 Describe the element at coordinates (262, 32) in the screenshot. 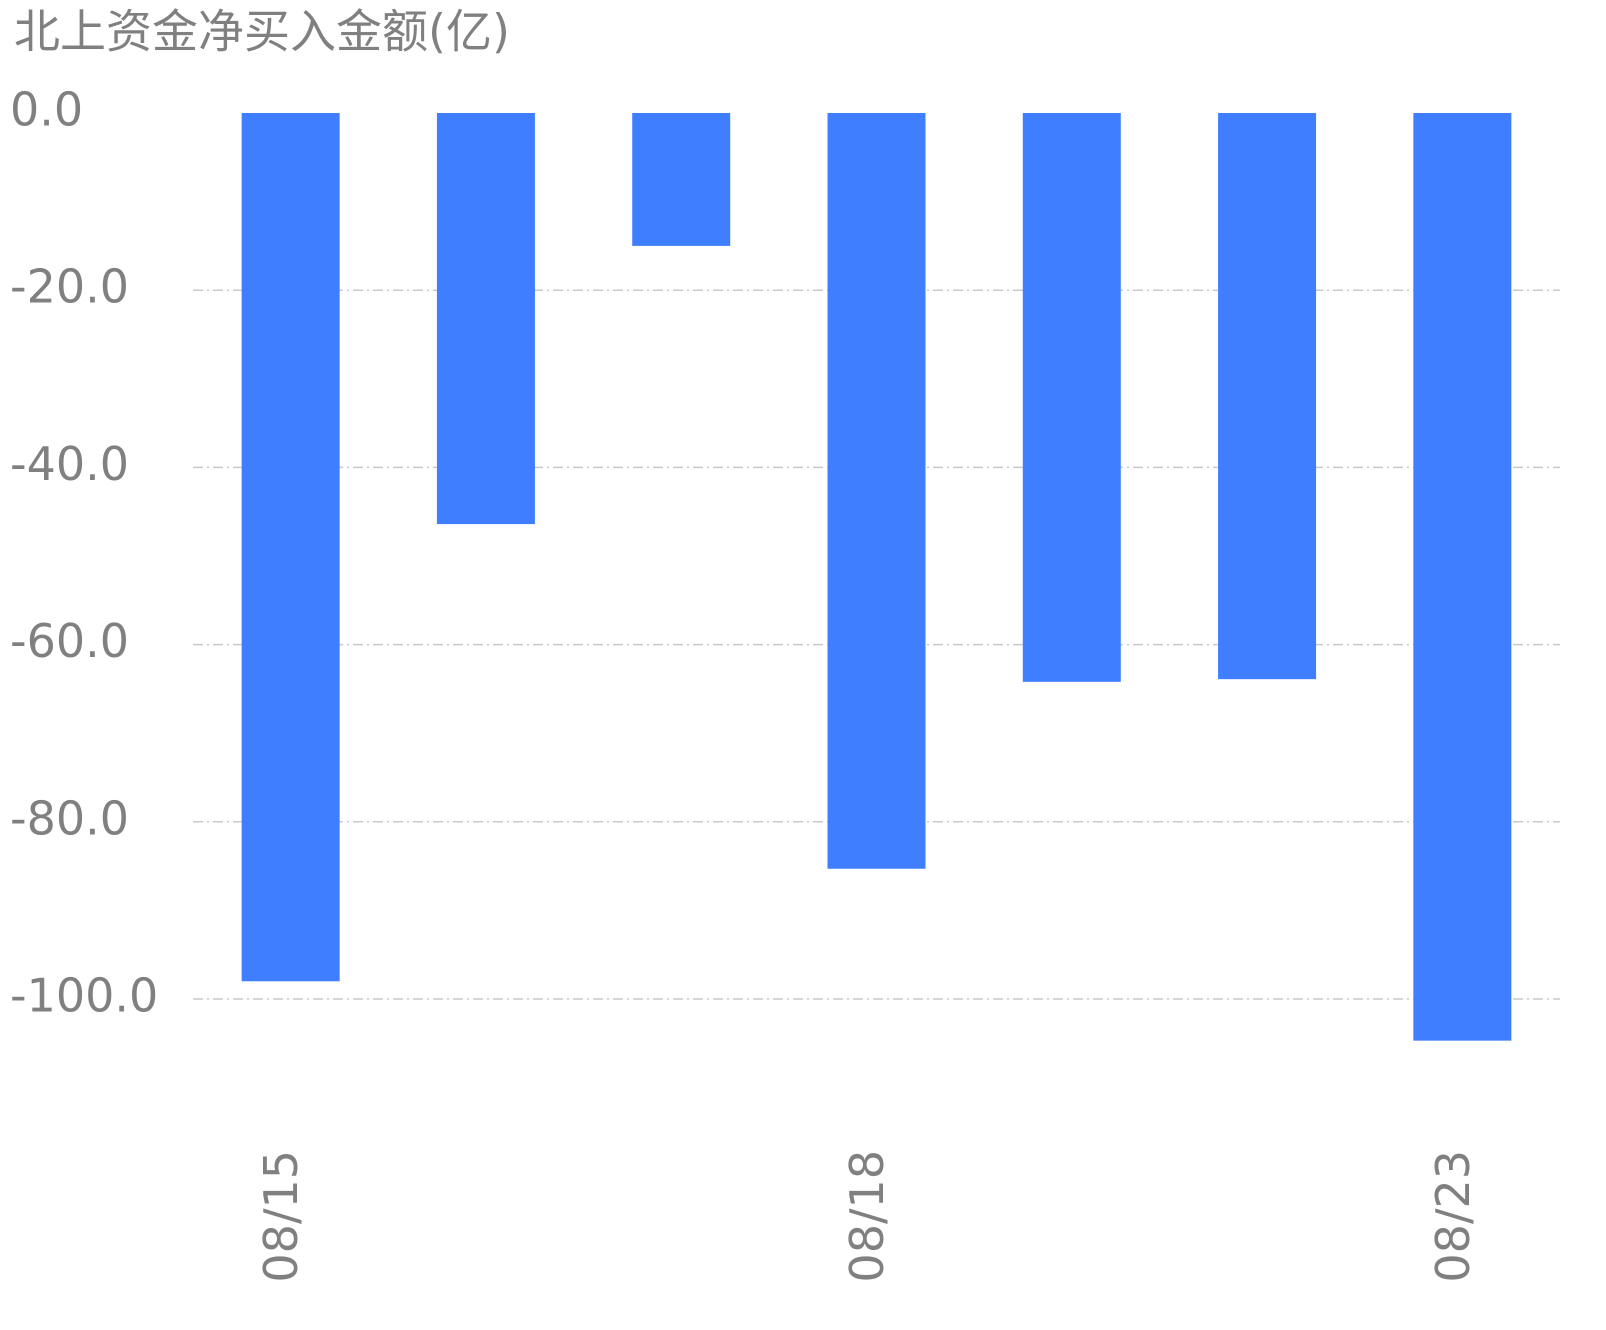

I see `chart-title: 北上资金净买入金额(亿)` at that location.